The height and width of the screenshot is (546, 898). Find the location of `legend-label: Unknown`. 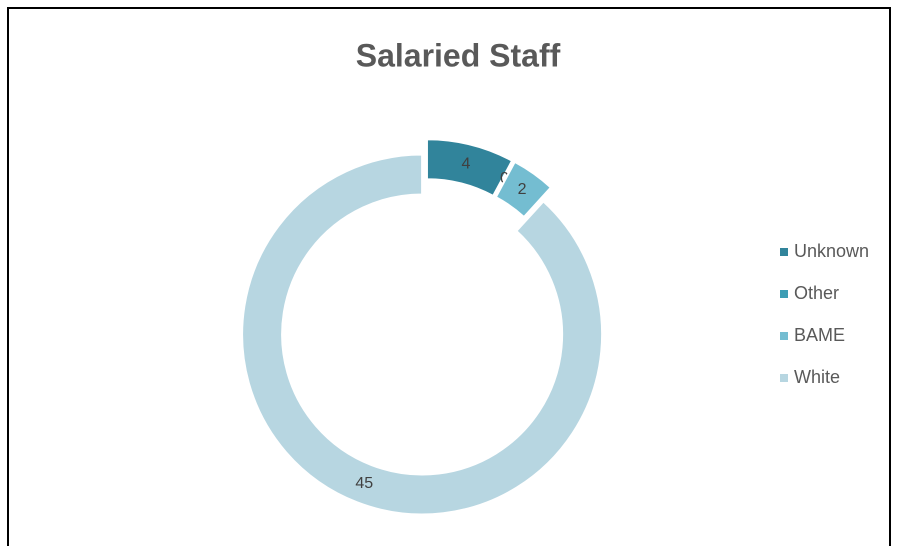

legend-label: Unknown is located at coordinates (831, 251).